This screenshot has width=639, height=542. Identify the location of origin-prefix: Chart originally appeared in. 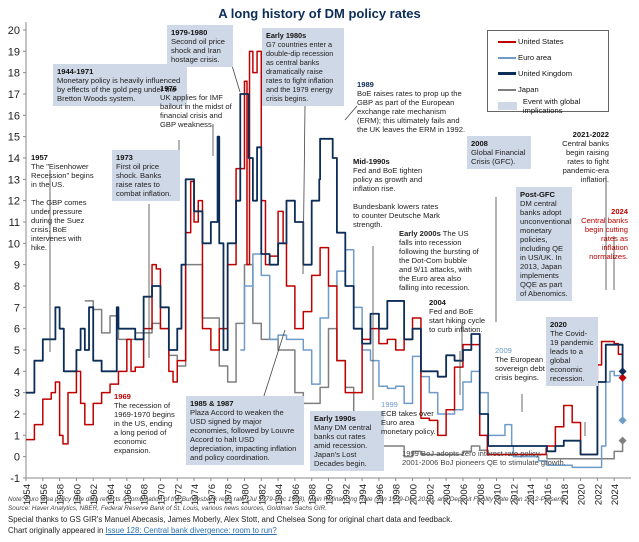
(57, 530).